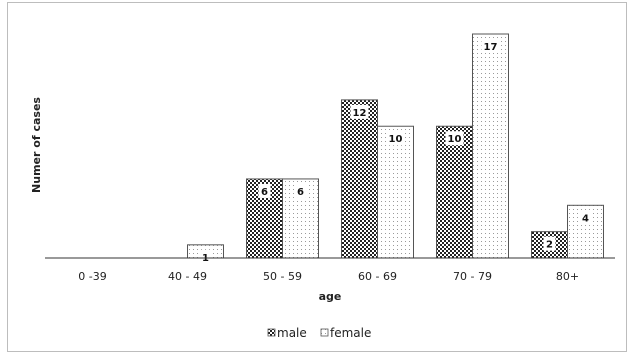 The height and width of the screenshot is (357, 634). Describe the element at coordinates (328, 276) in the screenshot. I see `x-tick-labels: 0 -39 40 - 49 50 - 59 60 - 69 70 - 79 80+` at that location.